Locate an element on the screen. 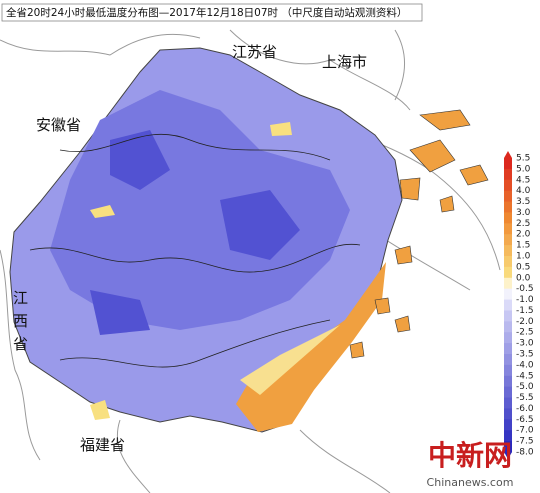 This screenshot has height=493, width=540. colorbar-label: 4.0 is located at coordinates (523, 191).